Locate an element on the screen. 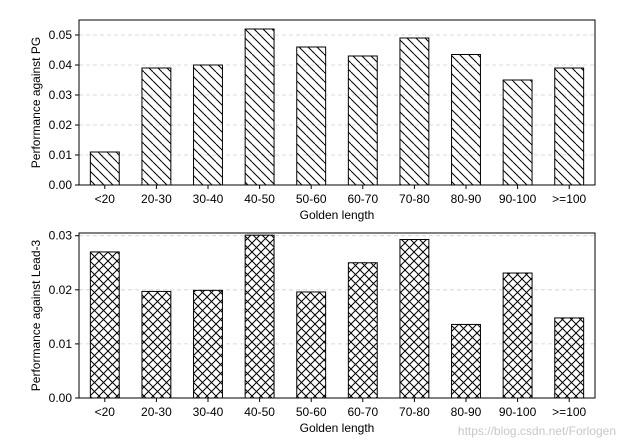 The image size is (632, 446). y-tick-label: 0.05 is located at coordinates (61, 35).